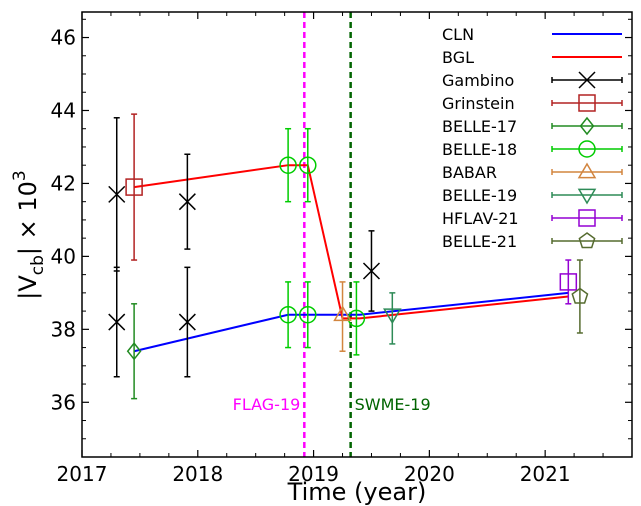 This screenshot has height=506, width=641. I want to click on y-axis-title-main: |V, so click(28, 287).